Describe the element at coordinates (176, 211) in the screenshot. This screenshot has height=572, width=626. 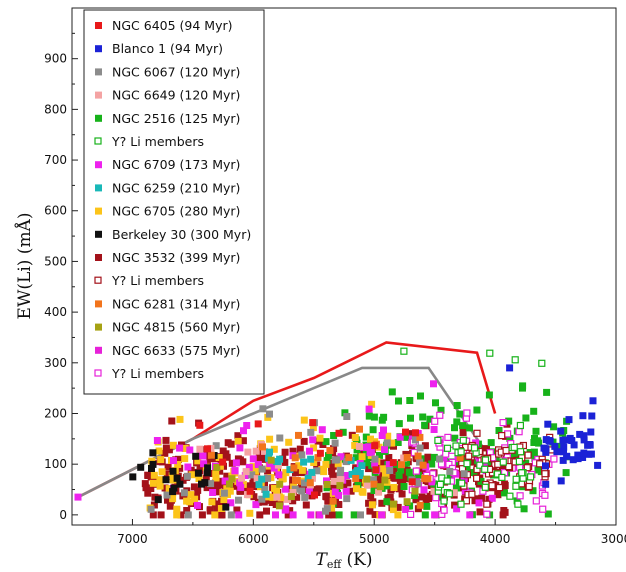
I see `legend-label: NGC 6705 (280 Myr)` at that location.